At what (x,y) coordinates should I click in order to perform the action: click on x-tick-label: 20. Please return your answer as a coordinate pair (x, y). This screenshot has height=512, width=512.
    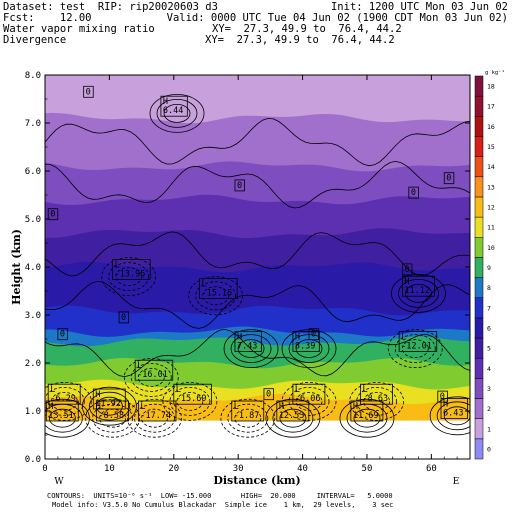
    Looking at the image, I should click on (173, 469).